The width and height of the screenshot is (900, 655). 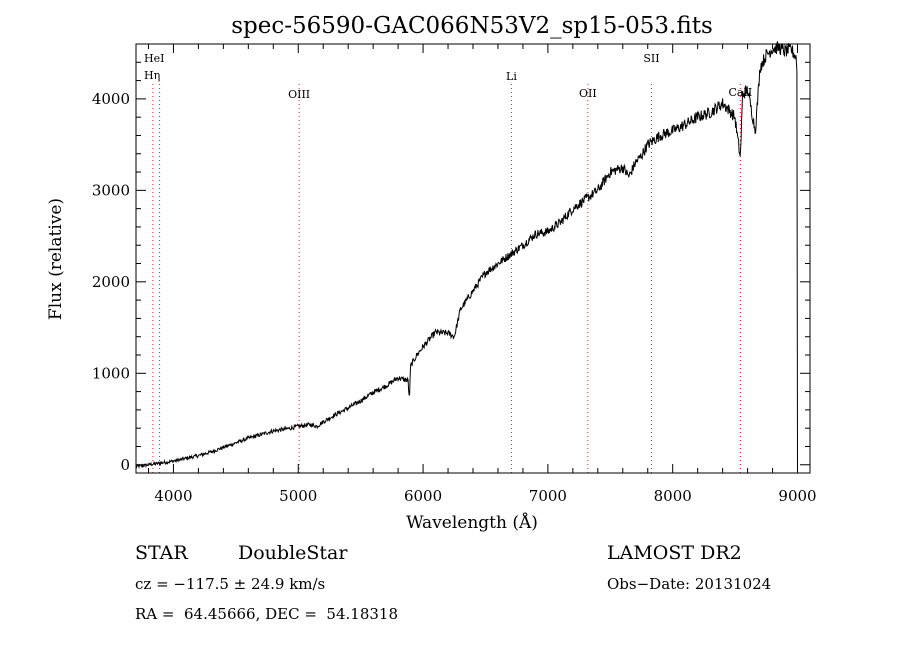 What do you see at coordinates (674, 553) in the screenshot?
I see `survey-name: LAMOST DR2` at bounding box center [674, 553].